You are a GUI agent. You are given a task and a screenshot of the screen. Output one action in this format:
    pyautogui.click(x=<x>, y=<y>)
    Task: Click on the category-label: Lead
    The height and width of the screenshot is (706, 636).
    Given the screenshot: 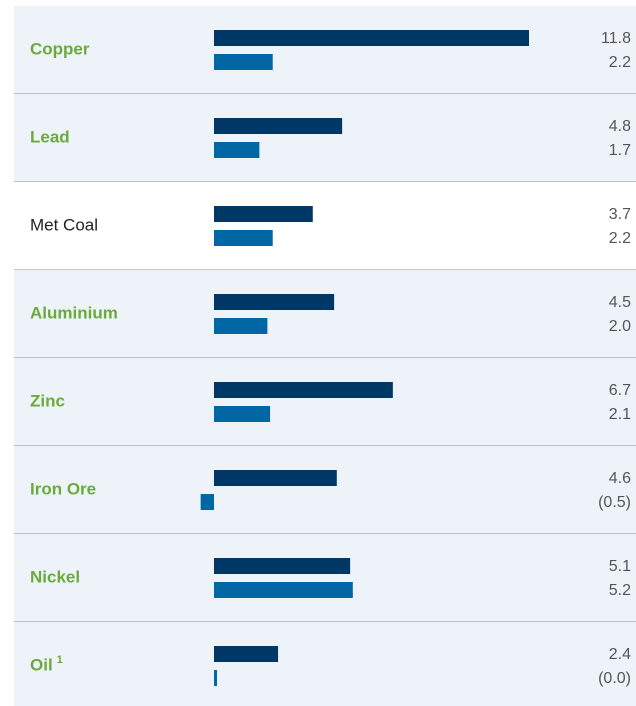 What is the action you would take?
    pyautogui.click(x=50, y=136)
    